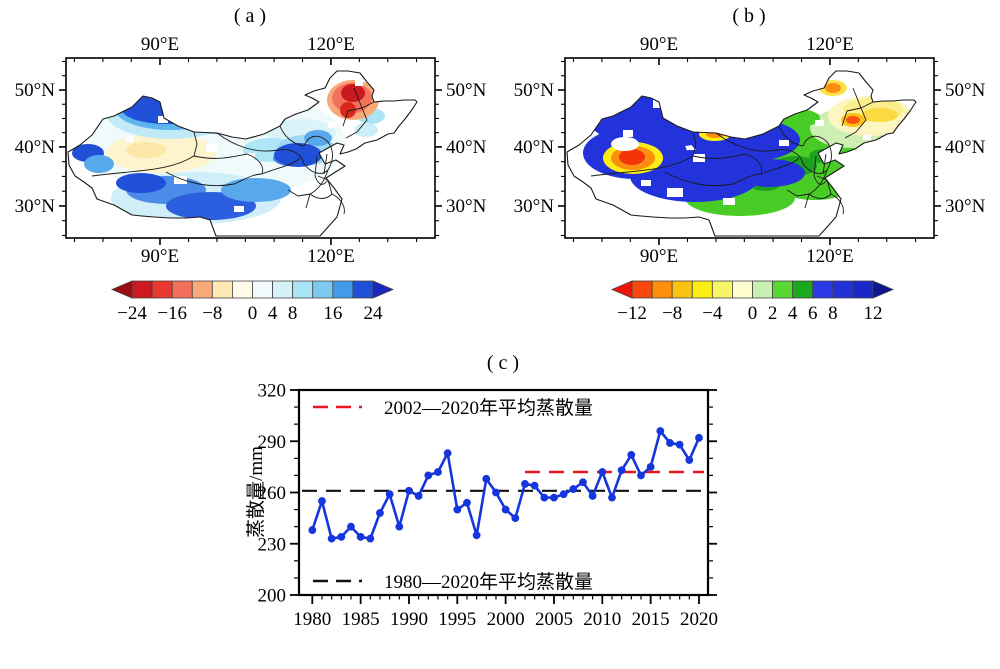 Image resolution: width=1000 pixels, height=669 pixels. Describe the element at coordinates (873, 313) in the screenshot. I see `colorbar-tick-label: 12` at that location.